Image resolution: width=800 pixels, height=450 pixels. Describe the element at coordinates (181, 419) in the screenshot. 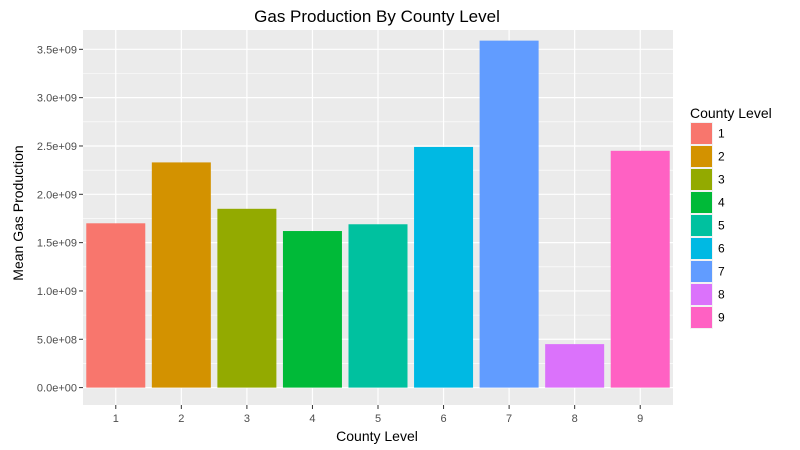

I see `x-tick-label: 2` at that location.